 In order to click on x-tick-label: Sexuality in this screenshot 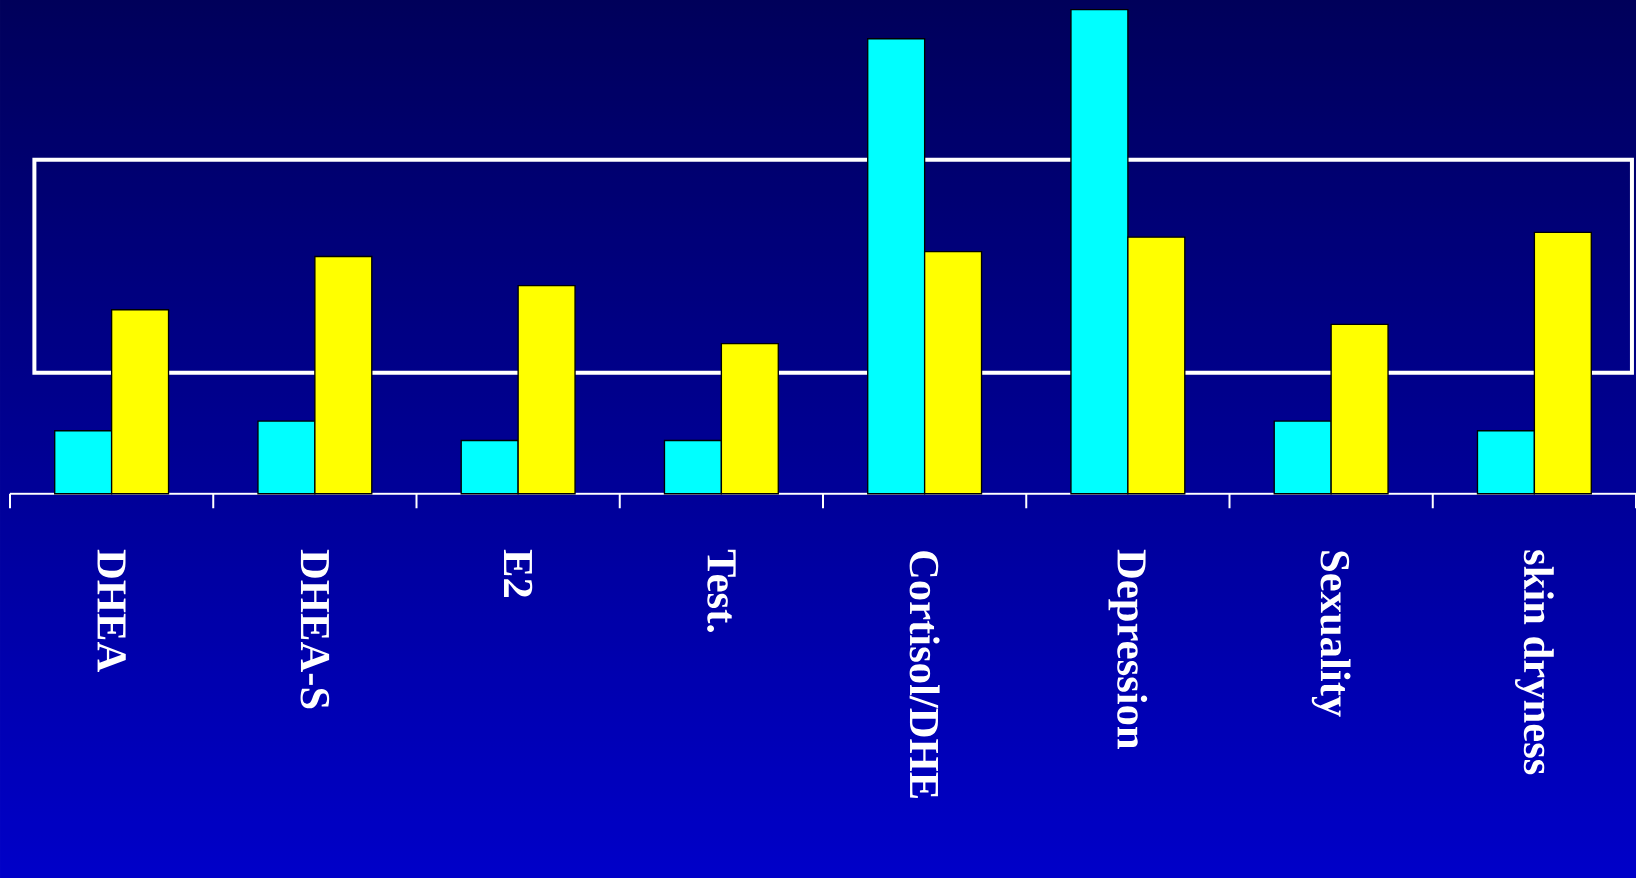, I will do `click(1331, 634)`.